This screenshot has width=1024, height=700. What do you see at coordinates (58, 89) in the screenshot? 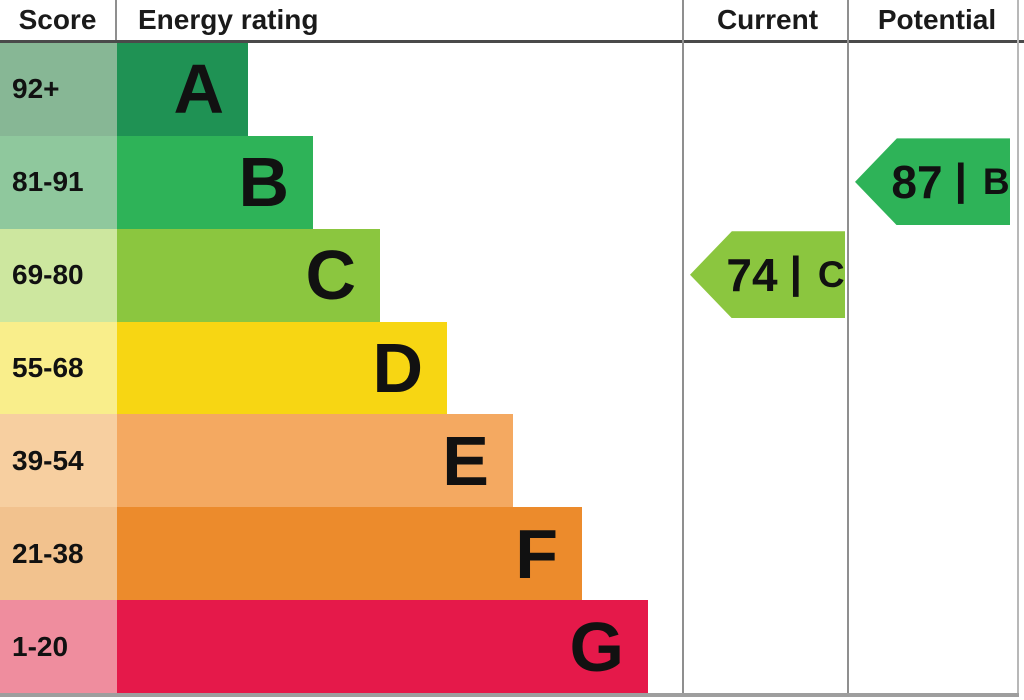
I see `score-range-a: 92+` at bounding box center [58, 89].